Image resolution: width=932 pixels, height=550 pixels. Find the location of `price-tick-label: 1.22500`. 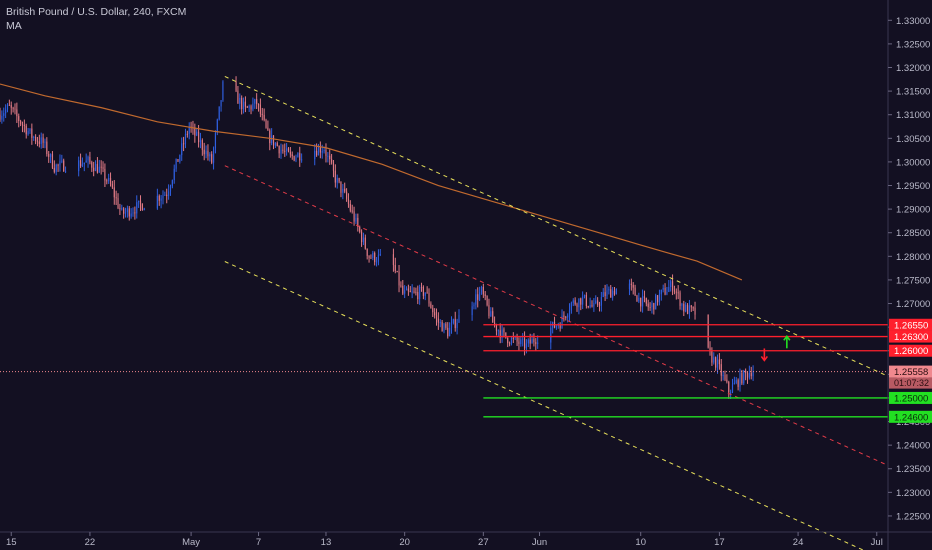

price-tick-label: 1.22500 is located at coordinates (913, 516).